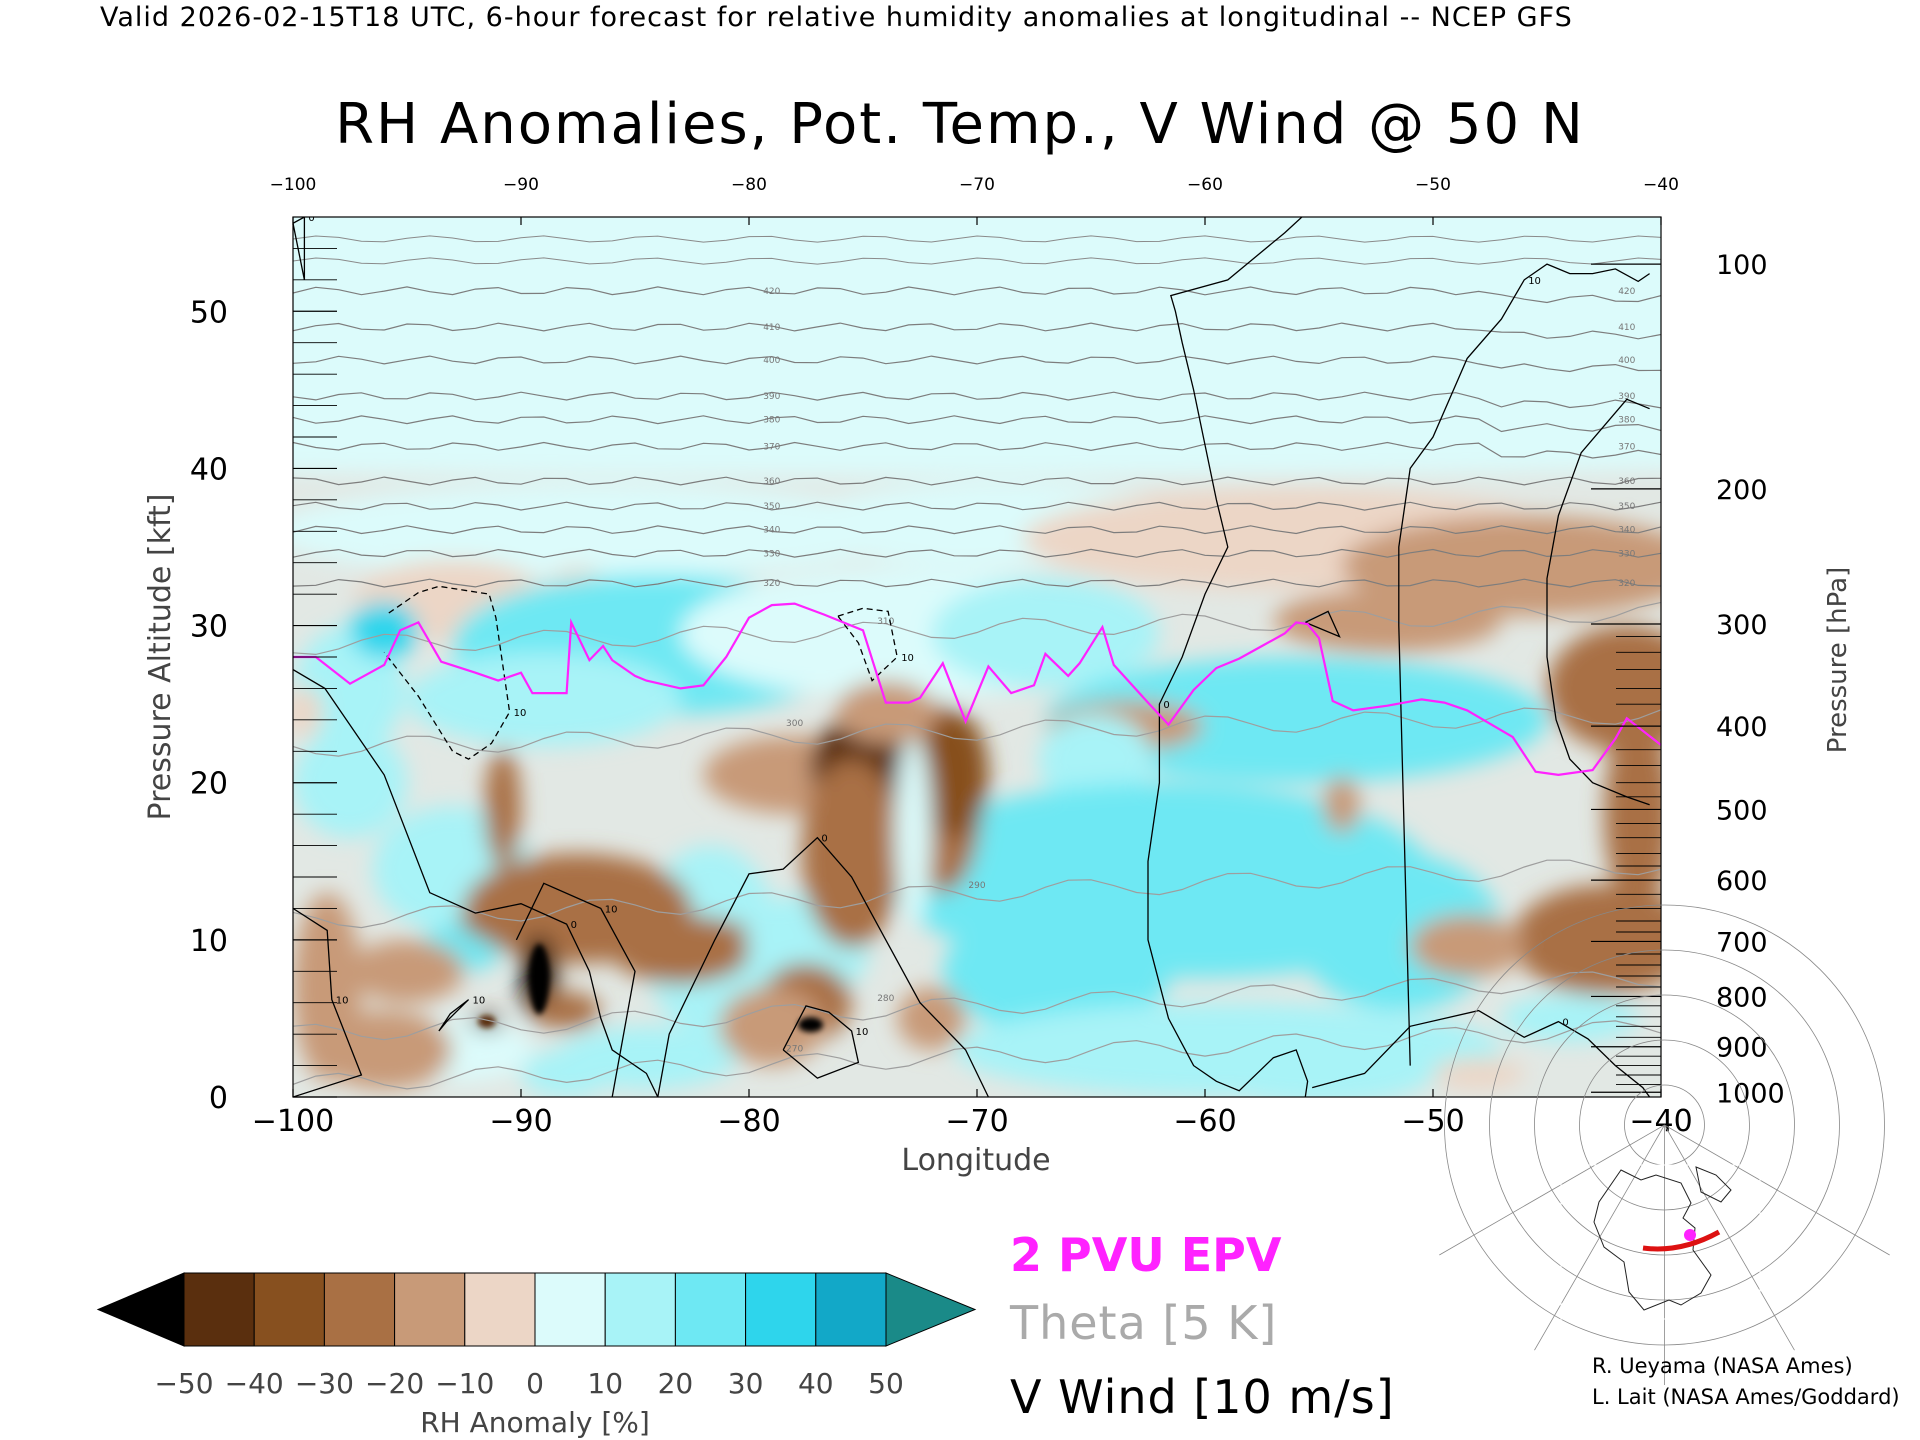  Describe the element at coordinates (1660, 1121) in the screenshot. I see `x-tick-label: −40` at that location.